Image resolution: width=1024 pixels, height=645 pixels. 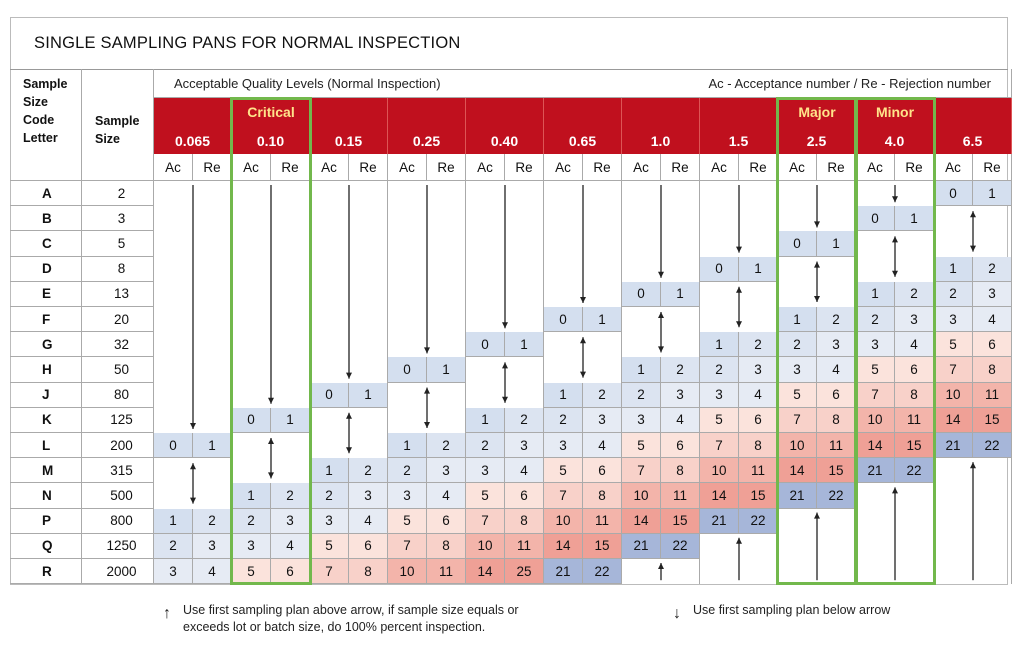 What do you see at coordinates (46, 420) in the screenshot?
I see `row-letter: K` at bounding box center [46, 420].